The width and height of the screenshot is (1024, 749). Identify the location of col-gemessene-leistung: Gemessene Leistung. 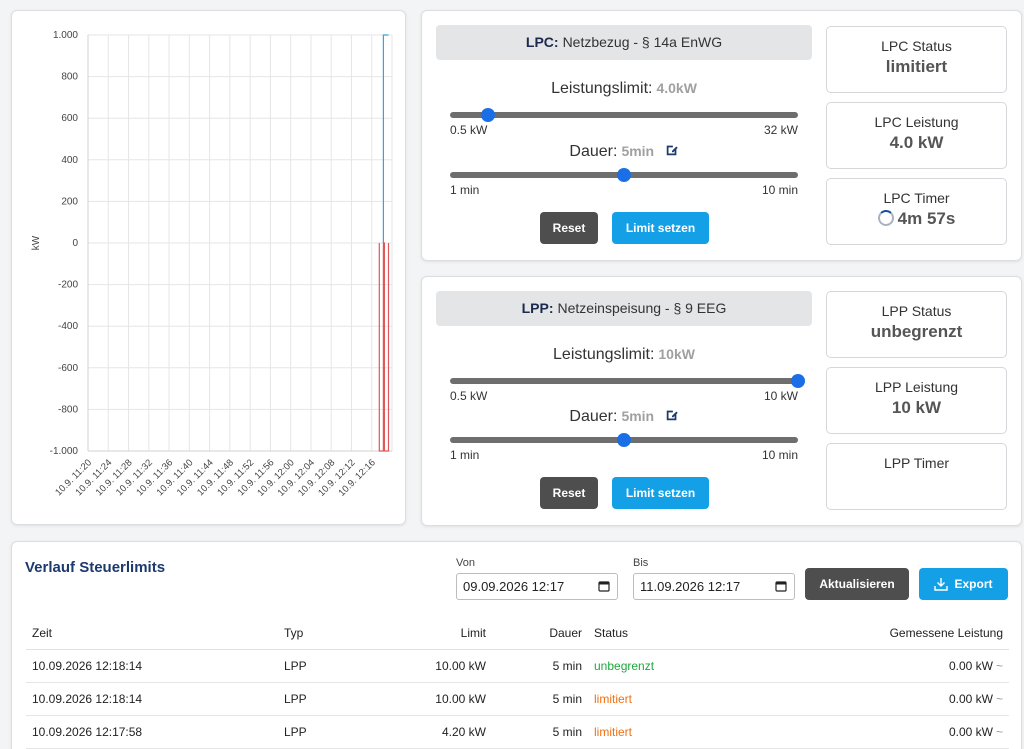
(878, 633).